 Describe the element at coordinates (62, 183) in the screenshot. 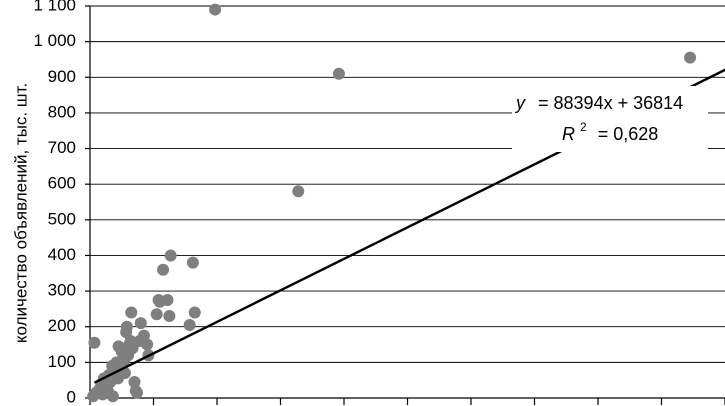

I see `y-tick-label-600: 600` at that location.